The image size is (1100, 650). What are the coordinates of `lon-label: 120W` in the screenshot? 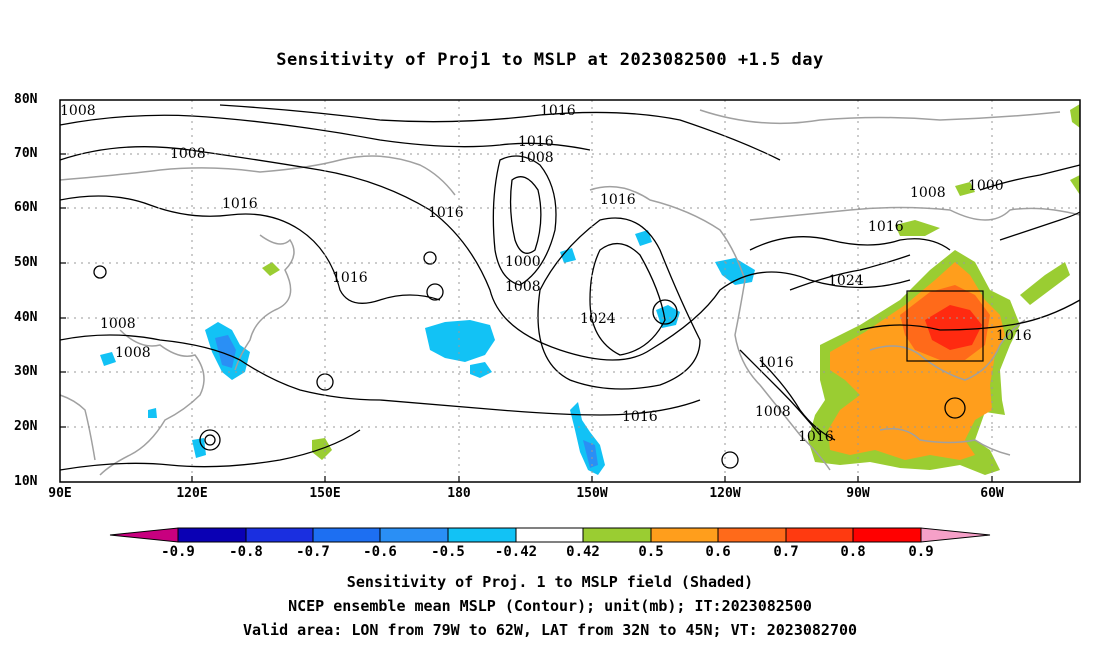 It's located at (725, 493).